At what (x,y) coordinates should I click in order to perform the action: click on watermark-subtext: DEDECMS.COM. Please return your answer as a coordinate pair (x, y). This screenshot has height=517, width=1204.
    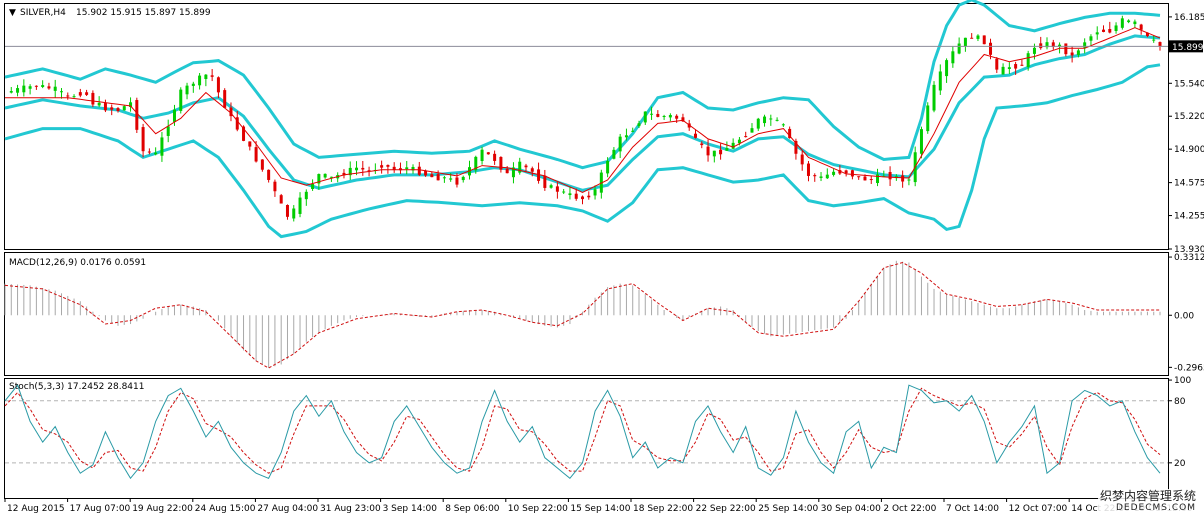
    Looking at the image, I should click on (1156, 508).